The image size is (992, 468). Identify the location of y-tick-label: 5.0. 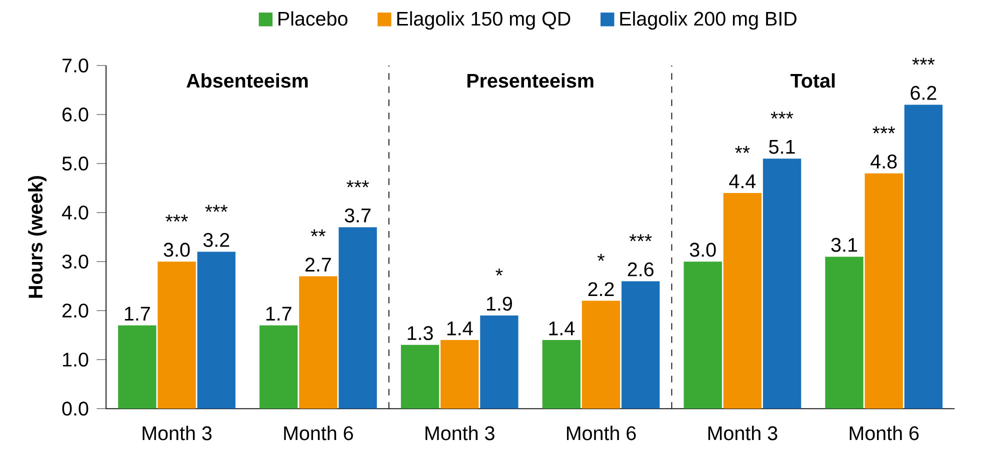
(75, 163).